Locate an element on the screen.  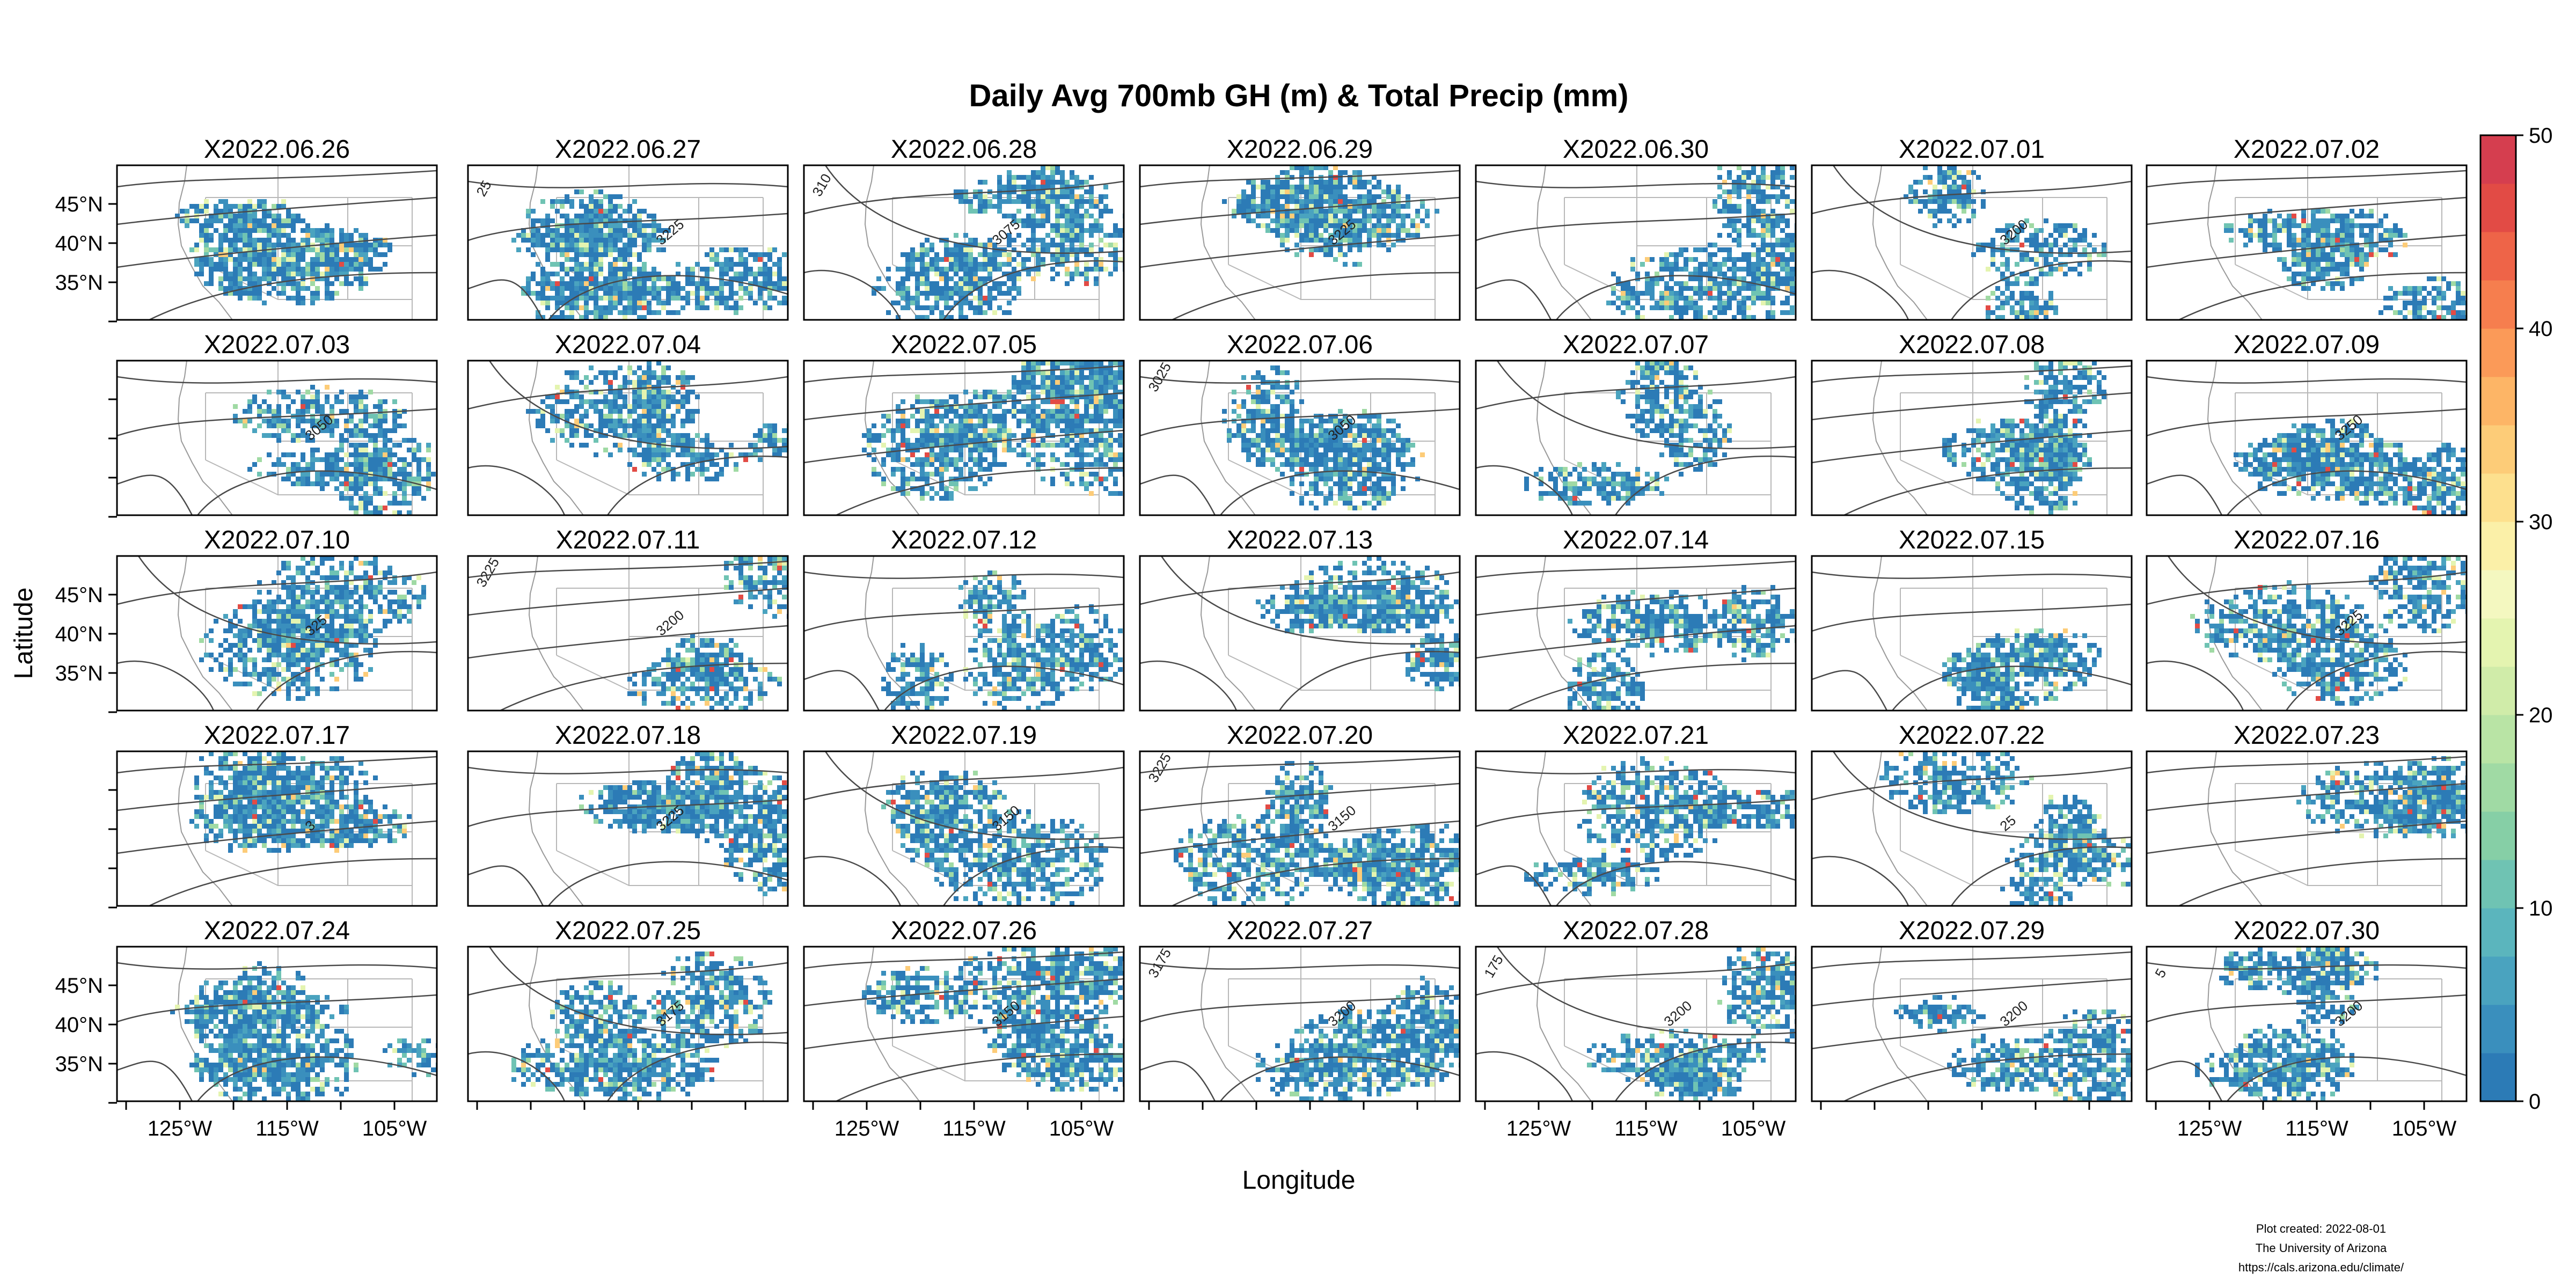
colorbar-frame is located at coordinates (2498, 618).